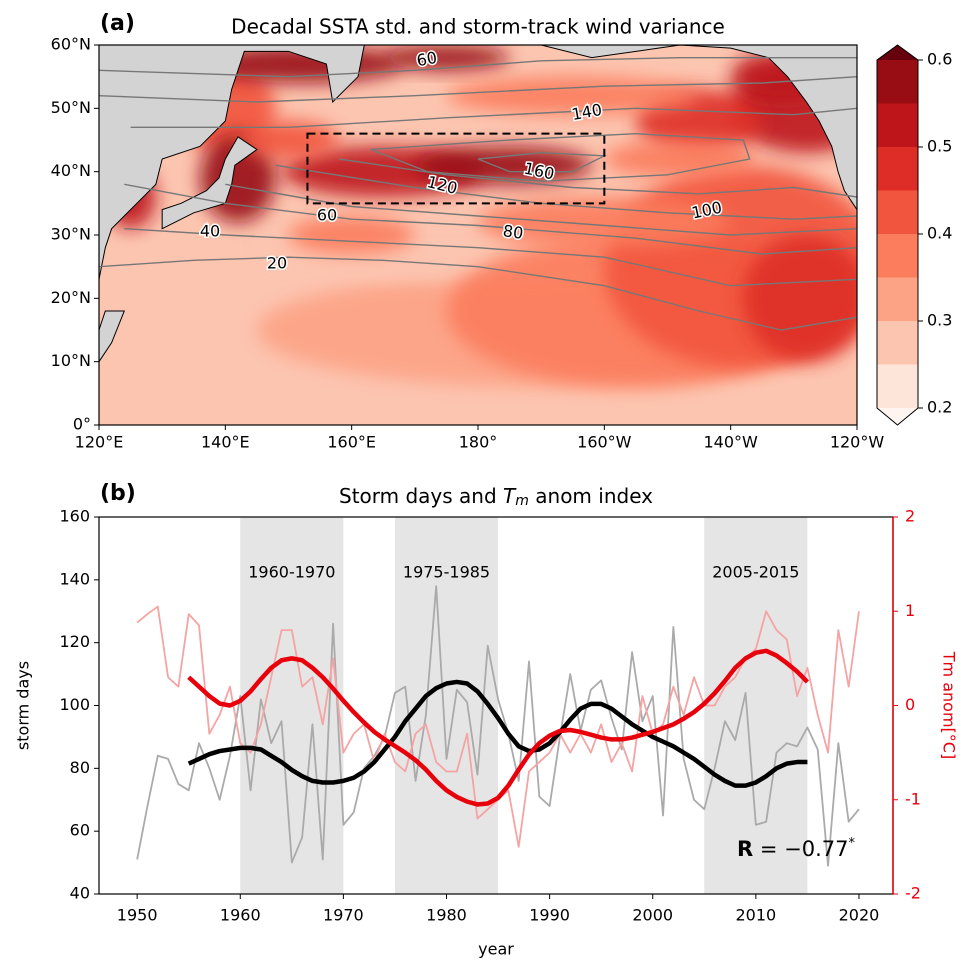  What do you see at coordinates (117, 23) in the screenshot?
I see `panel-label: (a)` at bounding box center [117, 23].